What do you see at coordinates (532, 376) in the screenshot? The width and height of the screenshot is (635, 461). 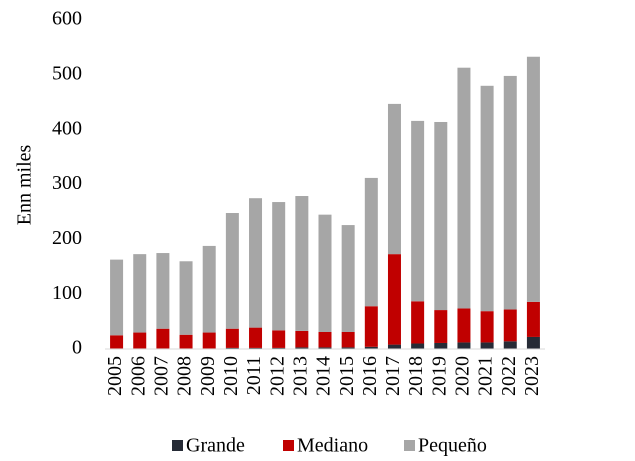 I see `x-tick-label: 2023` at bounding box center [532, 376].